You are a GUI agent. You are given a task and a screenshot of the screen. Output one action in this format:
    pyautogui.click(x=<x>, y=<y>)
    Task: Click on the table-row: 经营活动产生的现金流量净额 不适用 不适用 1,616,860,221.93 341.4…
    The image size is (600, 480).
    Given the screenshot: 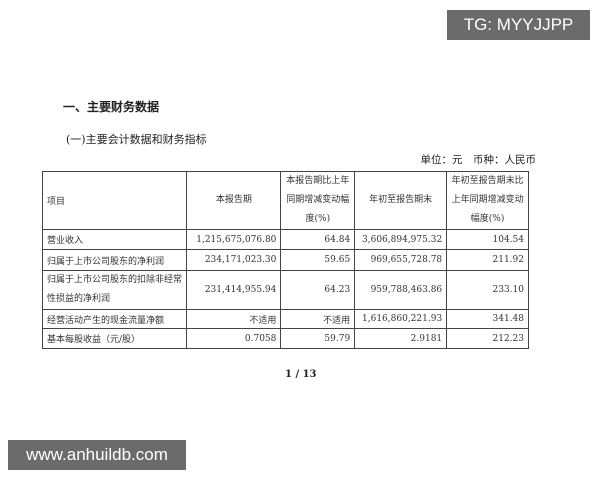 What is the action you would take?
    pyautogui.click(x=285, y=319)
    